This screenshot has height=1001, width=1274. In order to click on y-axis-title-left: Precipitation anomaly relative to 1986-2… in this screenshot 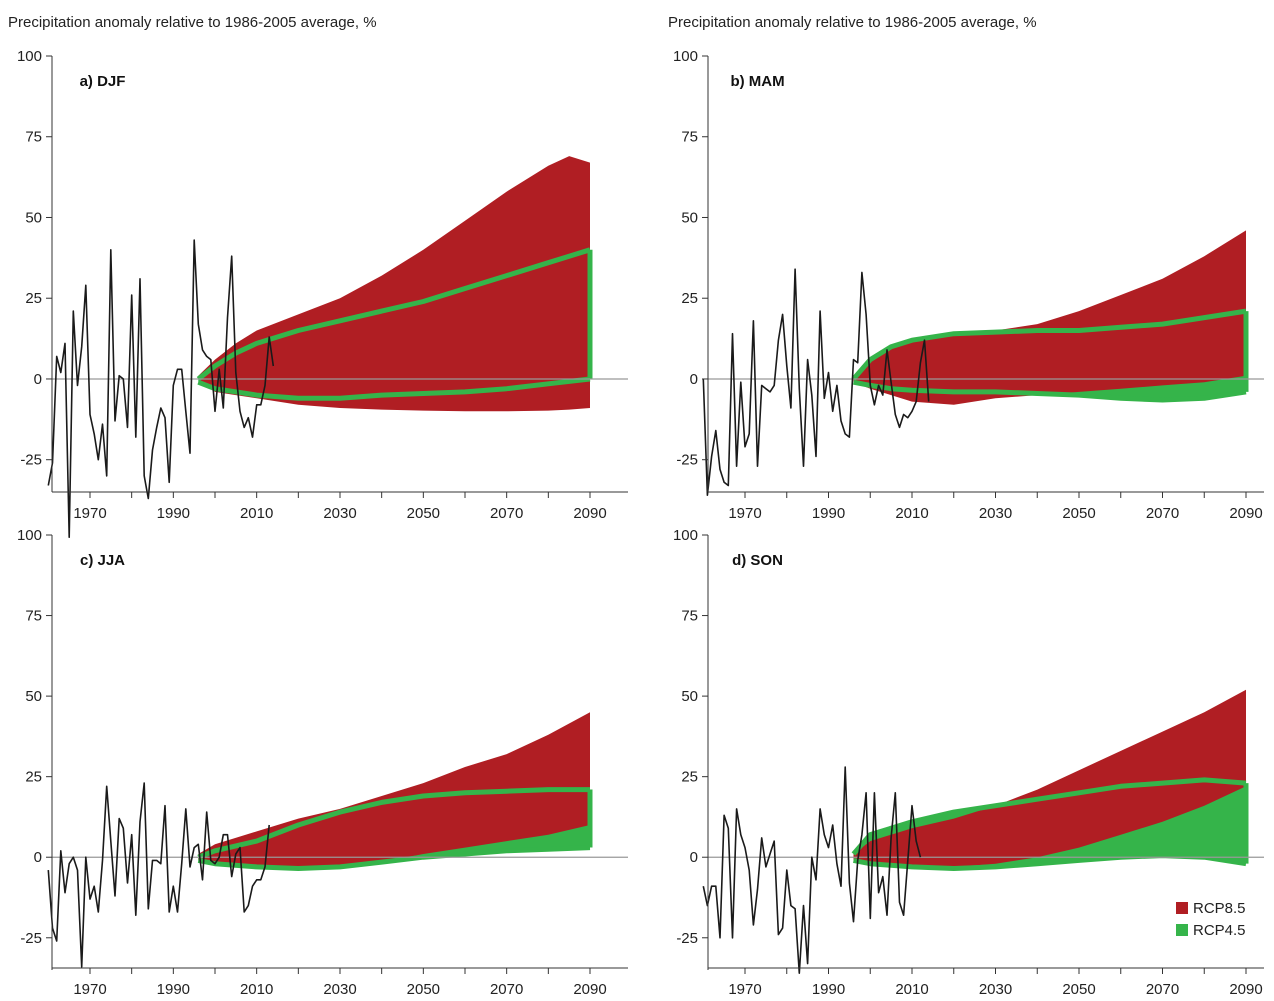, I will do `click(192, 22)`.